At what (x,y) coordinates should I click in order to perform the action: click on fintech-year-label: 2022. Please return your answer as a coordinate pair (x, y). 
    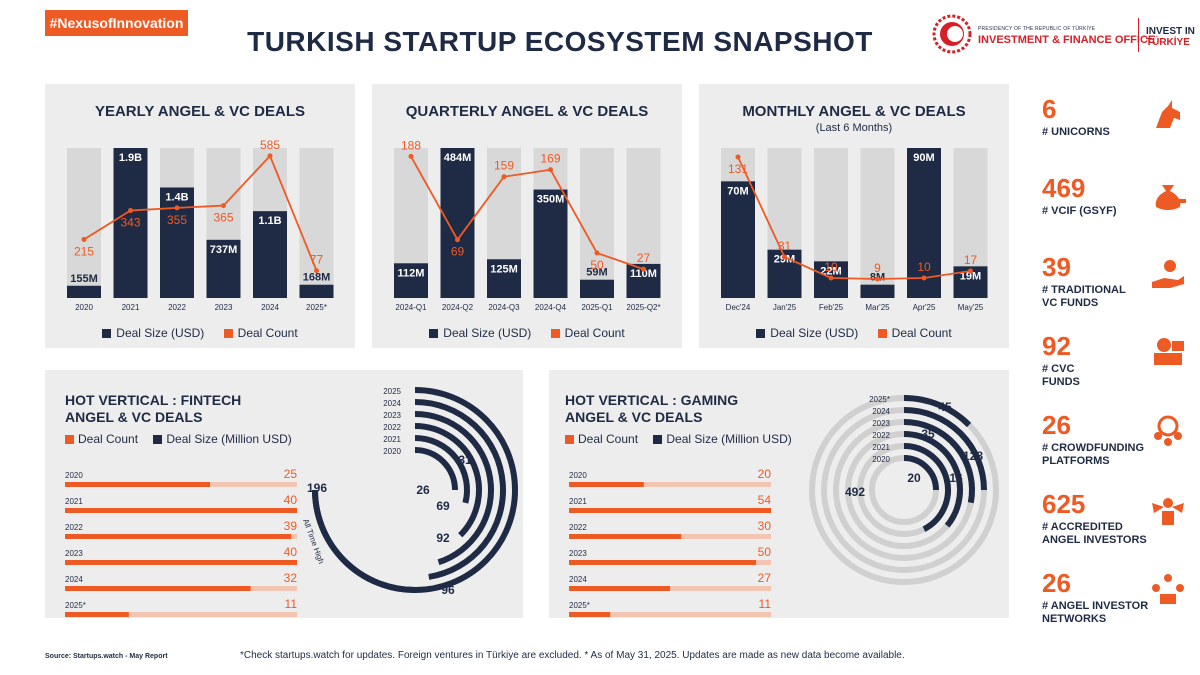
    Looking at the image, I should click on (74, 527).